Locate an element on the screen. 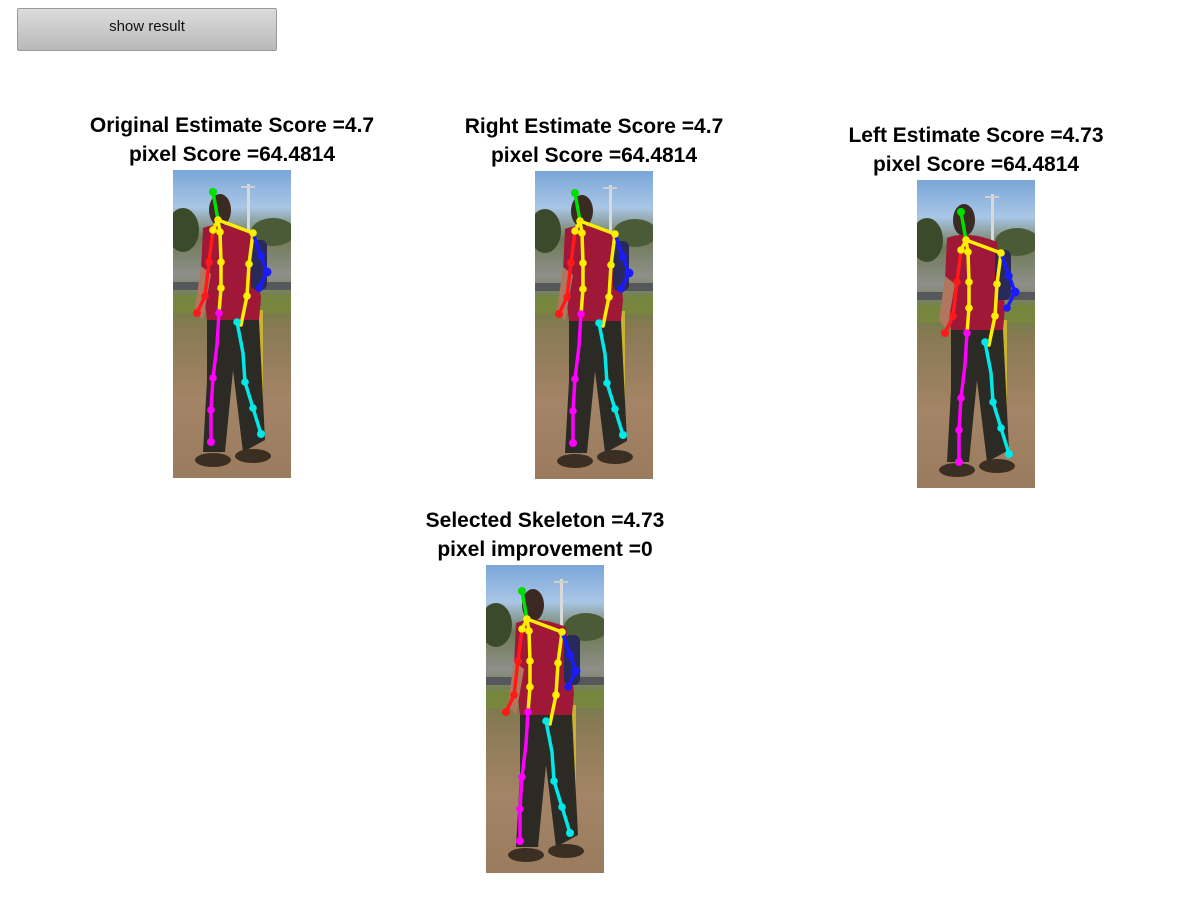 This screenshot has width=1200, height=900. original-estimate-pose-image is located at coordinates (232, 324).